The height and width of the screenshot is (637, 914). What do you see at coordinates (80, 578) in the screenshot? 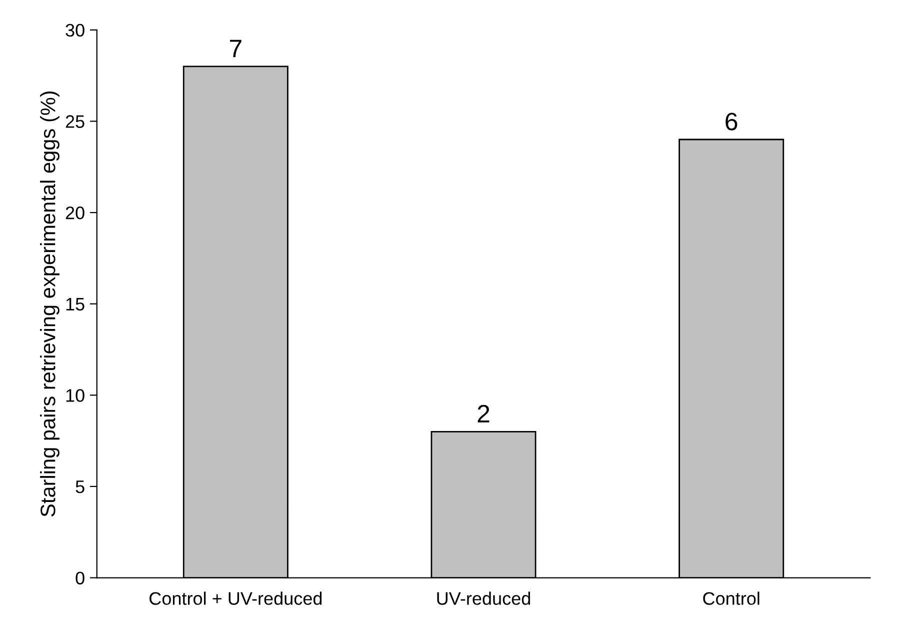
I see `y-tick-label: 0` at bounding box center [80, 578].